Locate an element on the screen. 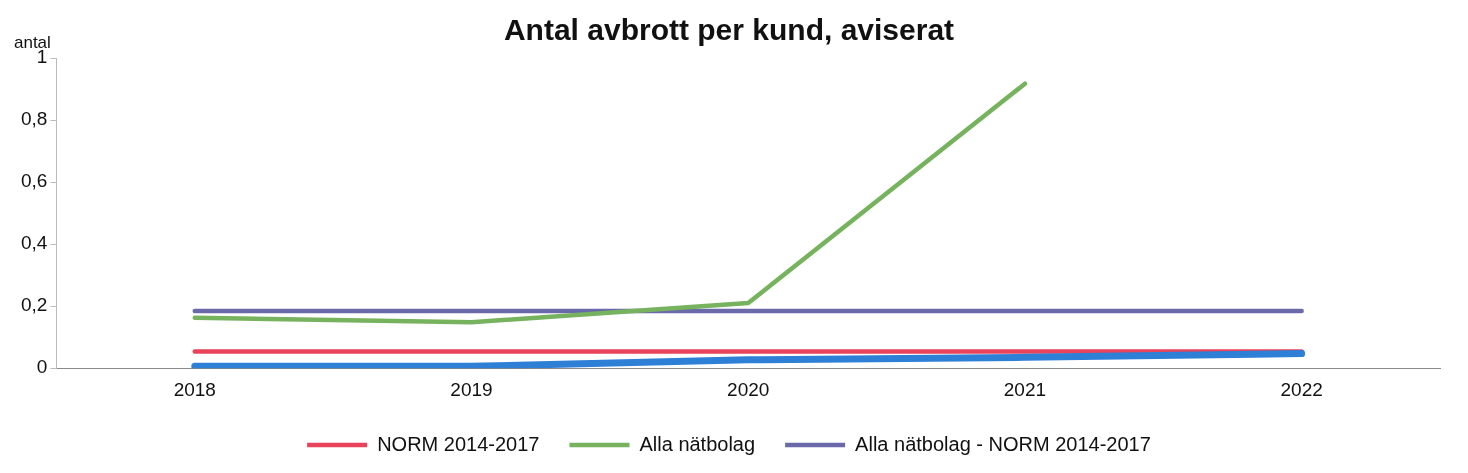 This screenshot has height=473, width=1468. x-tick-label: 2022 is located at coordinates (1301, 389).